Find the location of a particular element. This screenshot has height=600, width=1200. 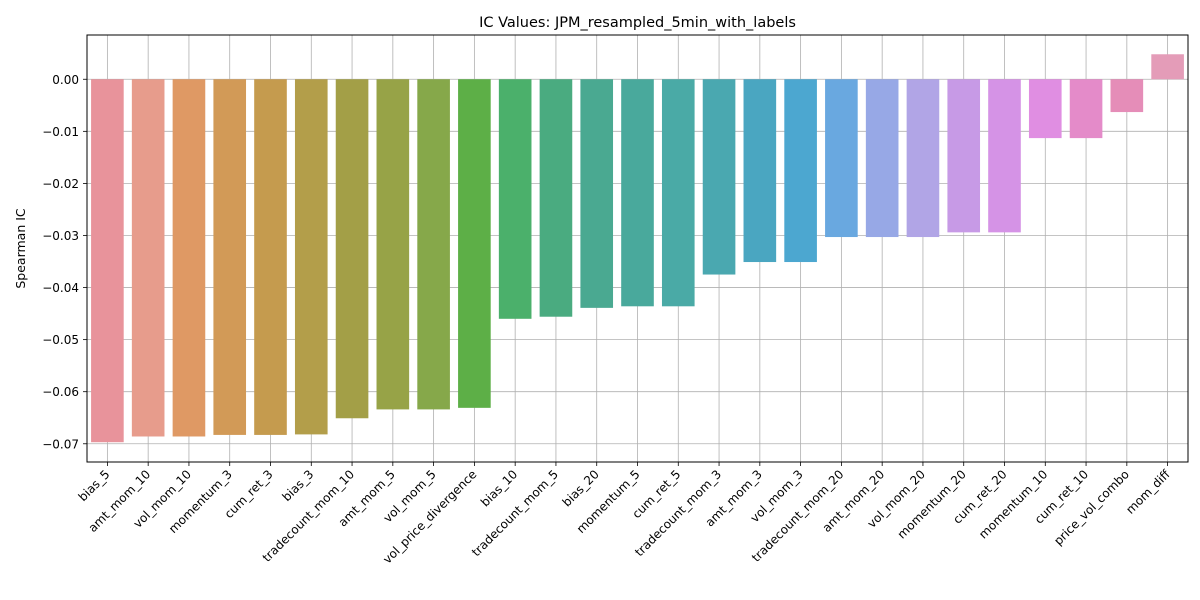

y-tick-label: −0.02 is located at coordinates (60, 184).